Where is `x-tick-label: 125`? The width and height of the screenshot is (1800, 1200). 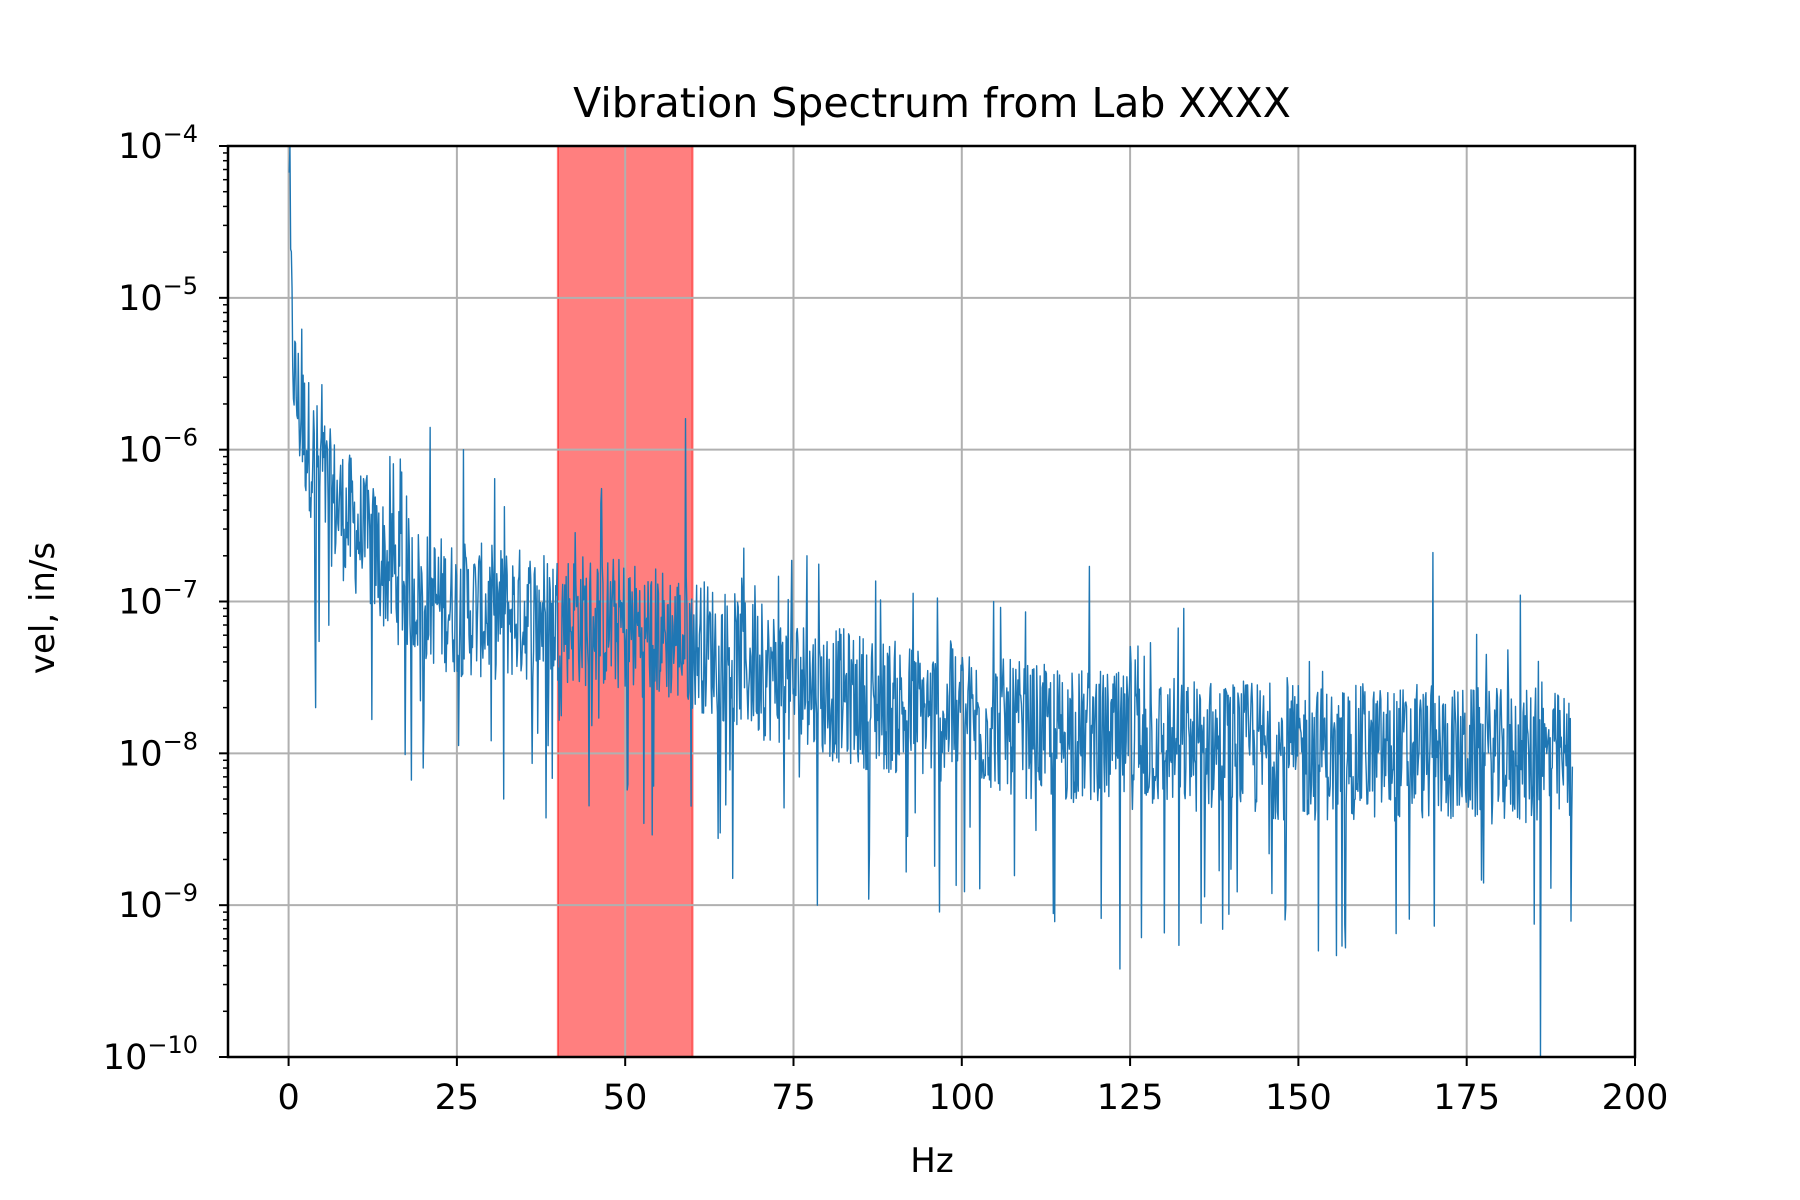 x-tick-label: 125 is located at coordinates (1130, 1098).